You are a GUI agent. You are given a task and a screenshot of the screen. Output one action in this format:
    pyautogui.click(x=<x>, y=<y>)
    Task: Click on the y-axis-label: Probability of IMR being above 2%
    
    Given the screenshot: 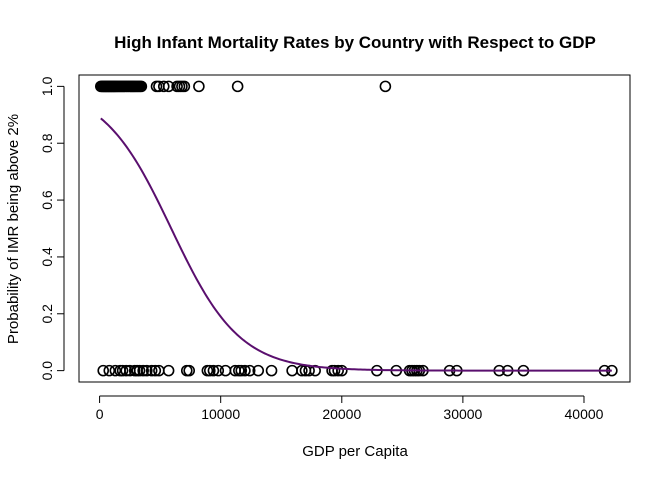 What is the action you would take?
    pyautogui.click(x=13, y=229)
    